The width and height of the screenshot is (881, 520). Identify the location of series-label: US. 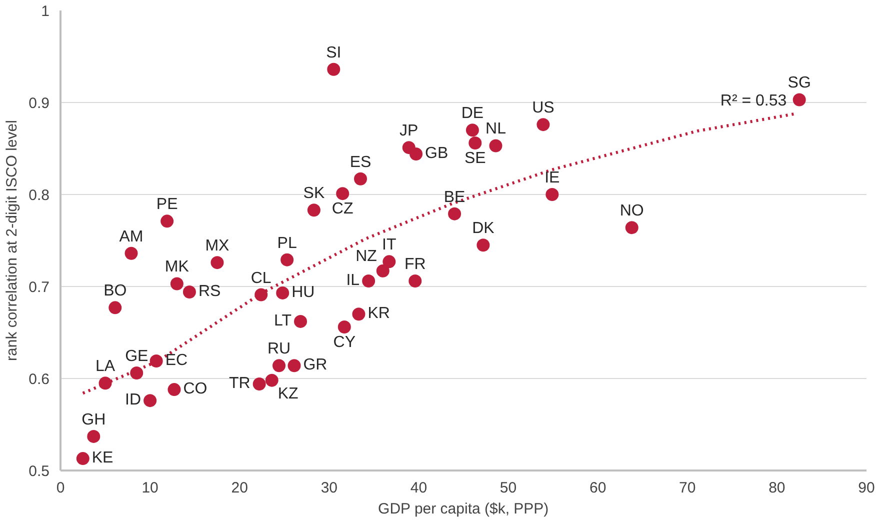
(543, 108).